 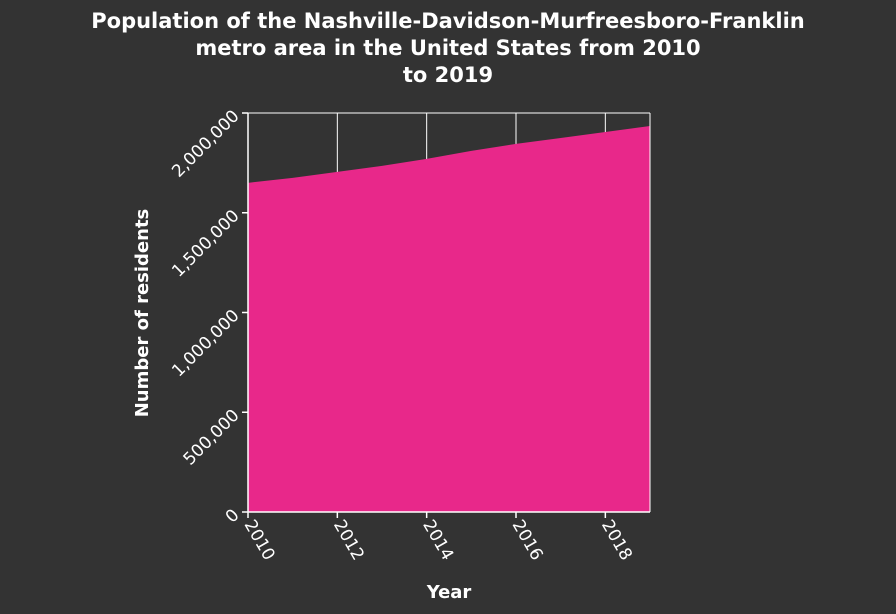 What do you see at coordinates (448, 75) in the screenshot?
I see `chart-title-line-3: to 2019` at bounding box center [448, 75].